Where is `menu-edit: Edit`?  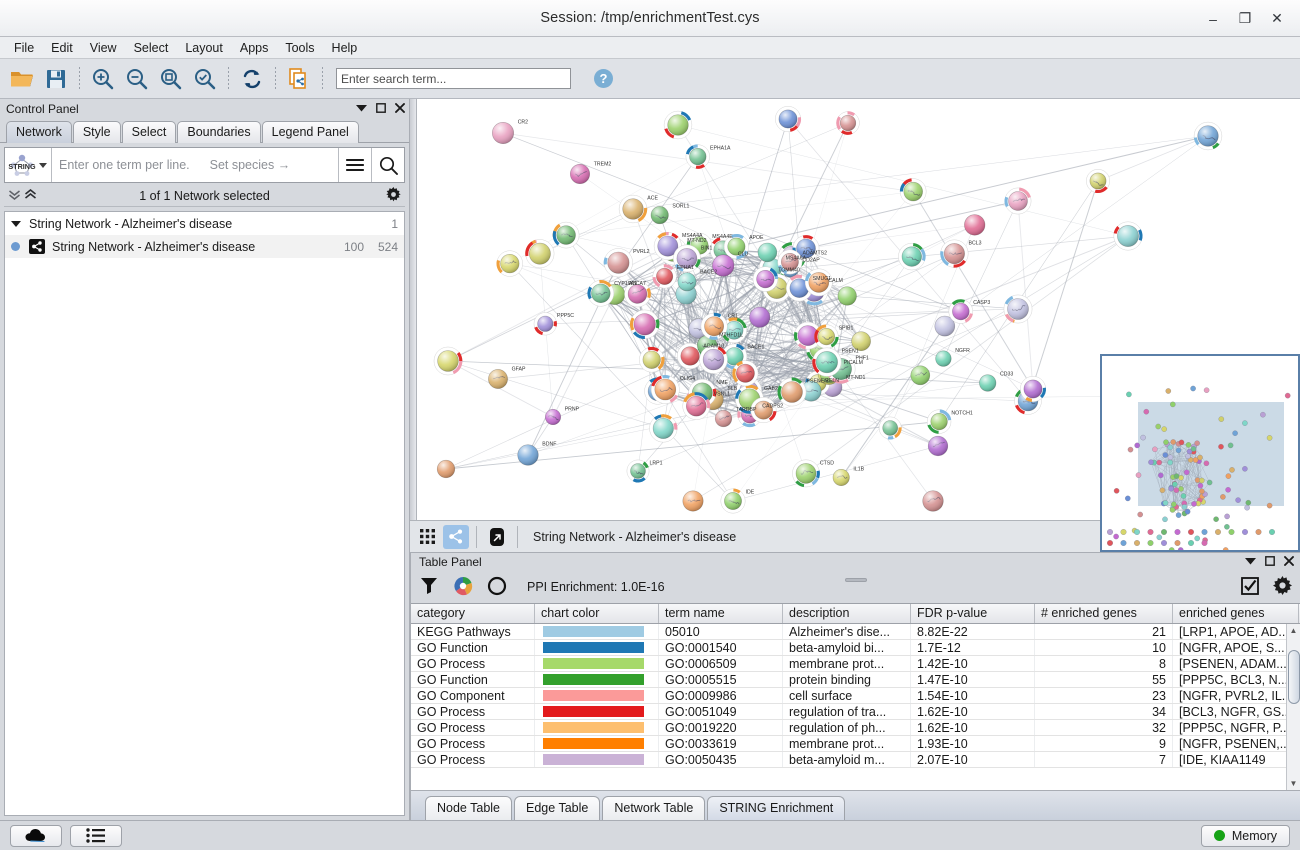
menu-edit: Edit is located at coordinates (62, 47).